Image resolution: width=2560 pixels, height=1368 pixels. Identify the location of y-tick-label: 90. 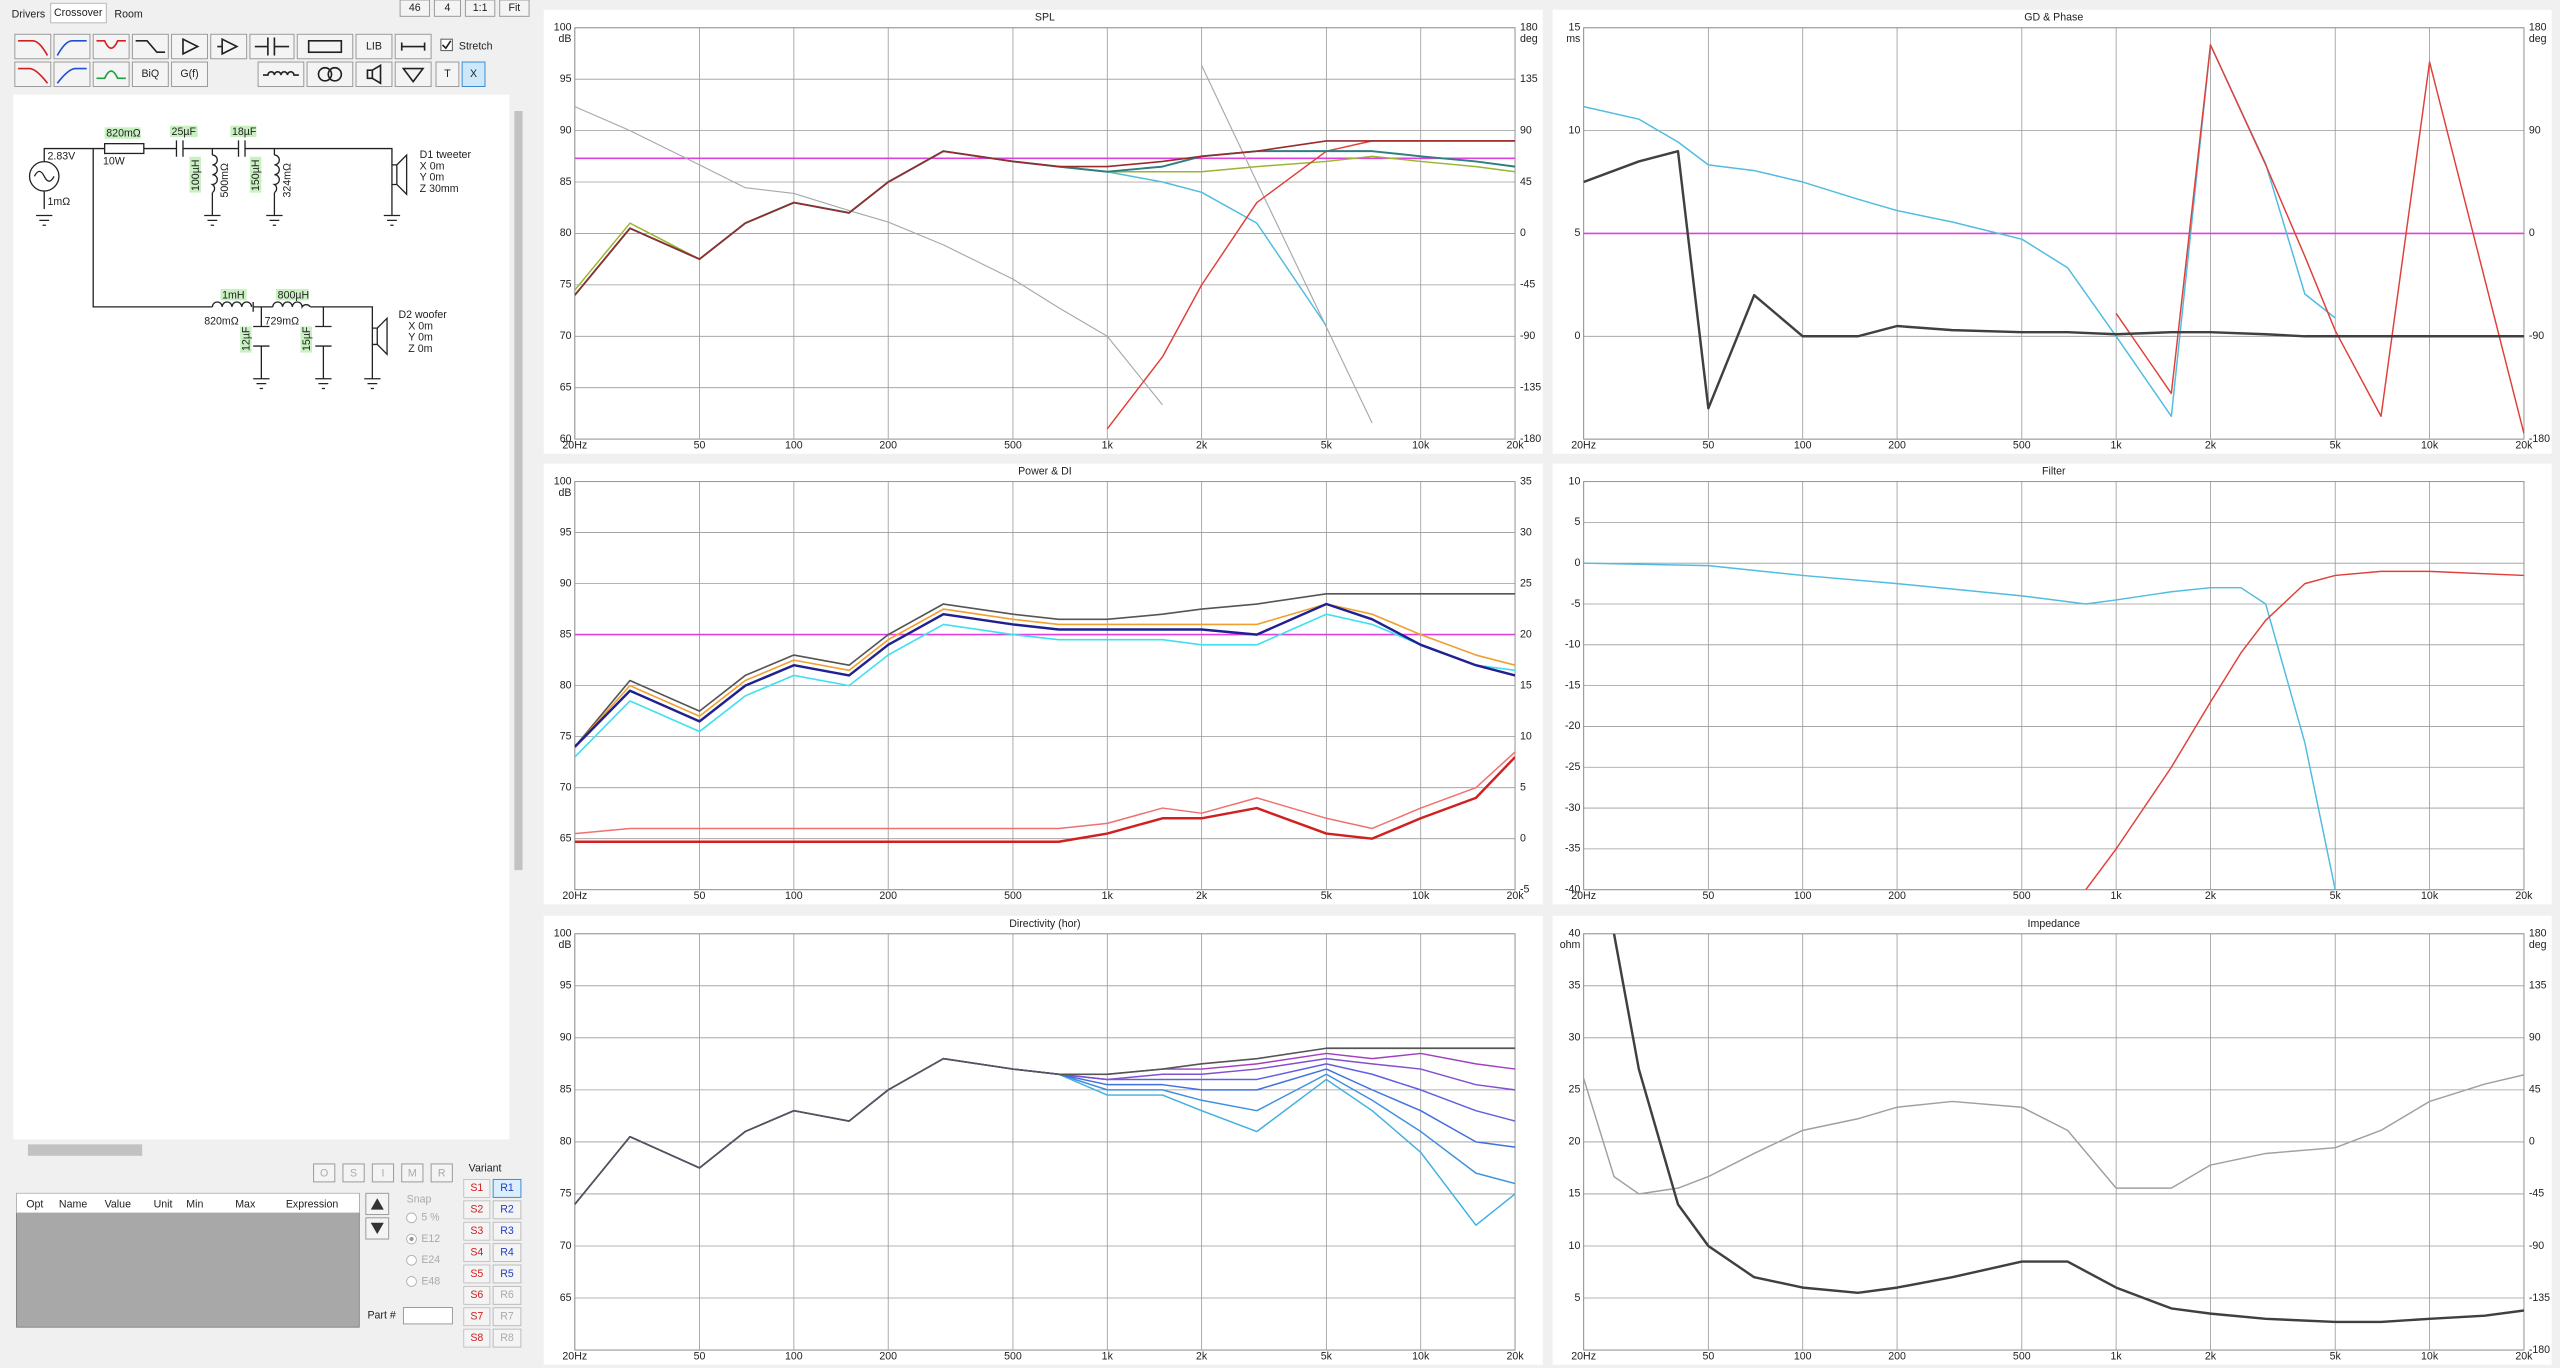
(566, 1038).